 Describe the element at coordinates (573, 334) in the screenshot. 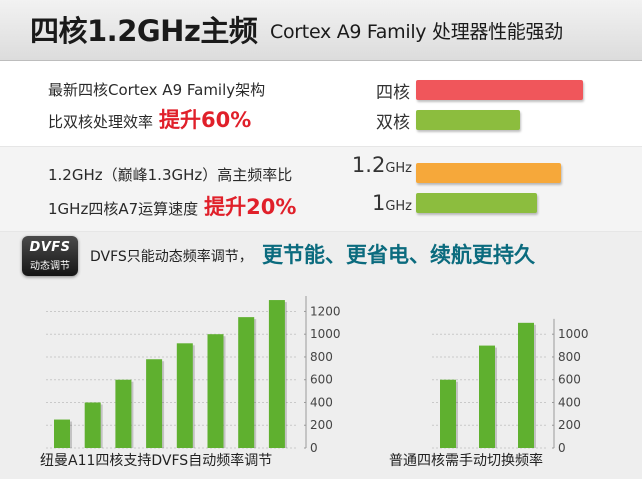

I see `chart2-ytick-label: 1000` at that location.